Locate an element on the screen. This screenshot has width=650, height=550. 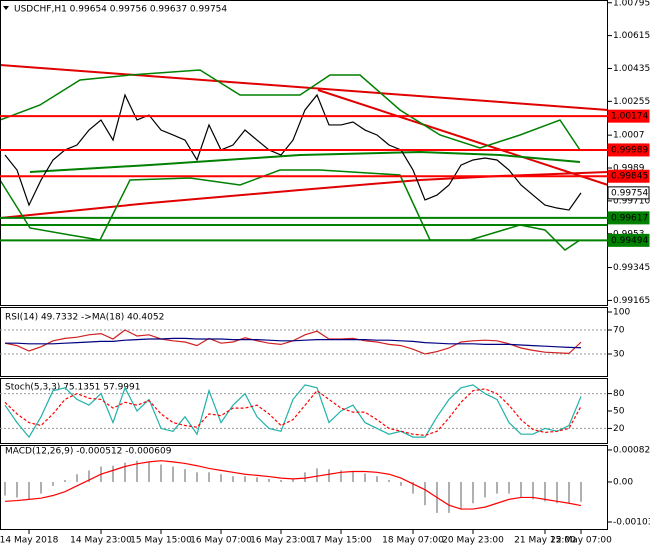
y-tick-label: 0.99710 is located at coordinates (631, 201).